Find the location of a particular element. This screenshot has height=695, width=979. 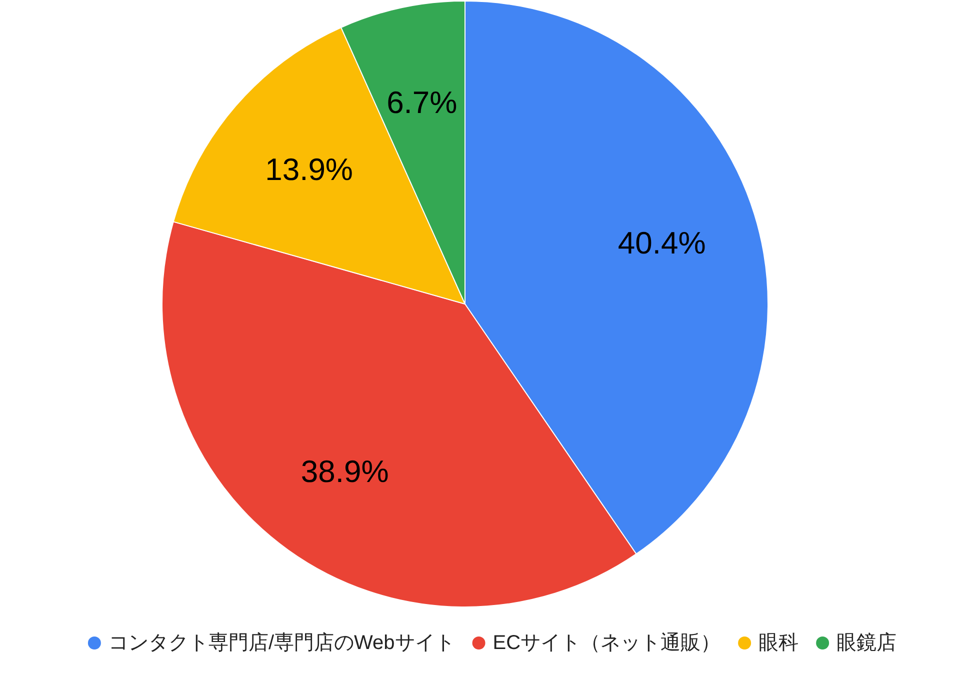

legend-label: 眼科 is located at coordinates (778, 643).